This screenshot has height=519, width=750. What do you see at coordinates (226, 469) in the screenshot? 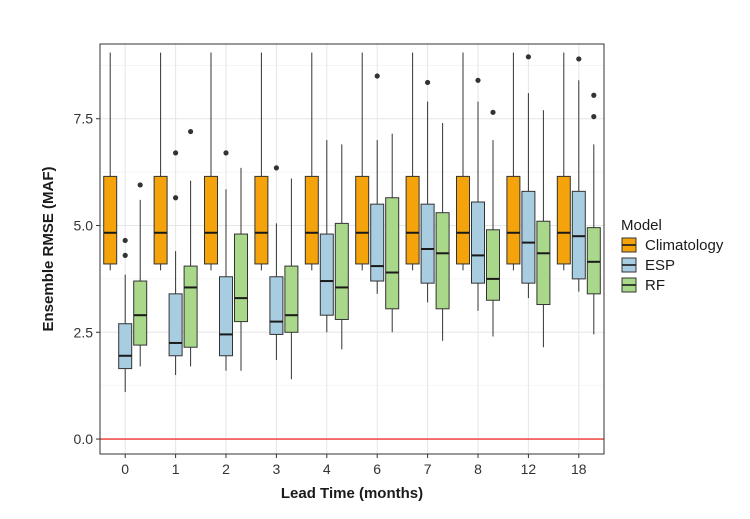
I see `x-tick-label: 2` at bounding box center [226, 469].